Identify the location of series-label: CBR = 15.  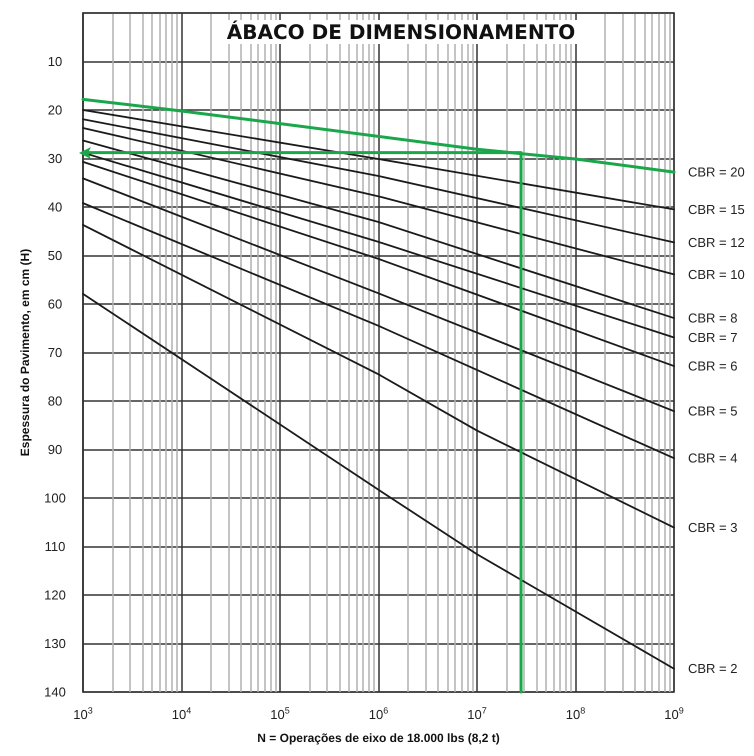
(716, 209).